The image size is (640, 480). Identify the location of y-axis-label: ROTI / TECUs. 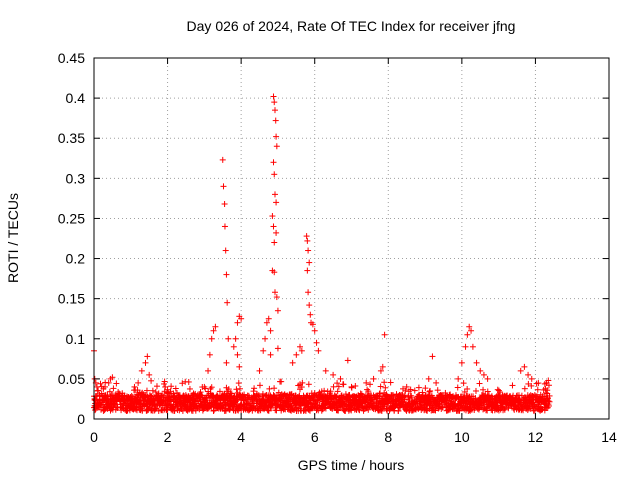
(13, 238).